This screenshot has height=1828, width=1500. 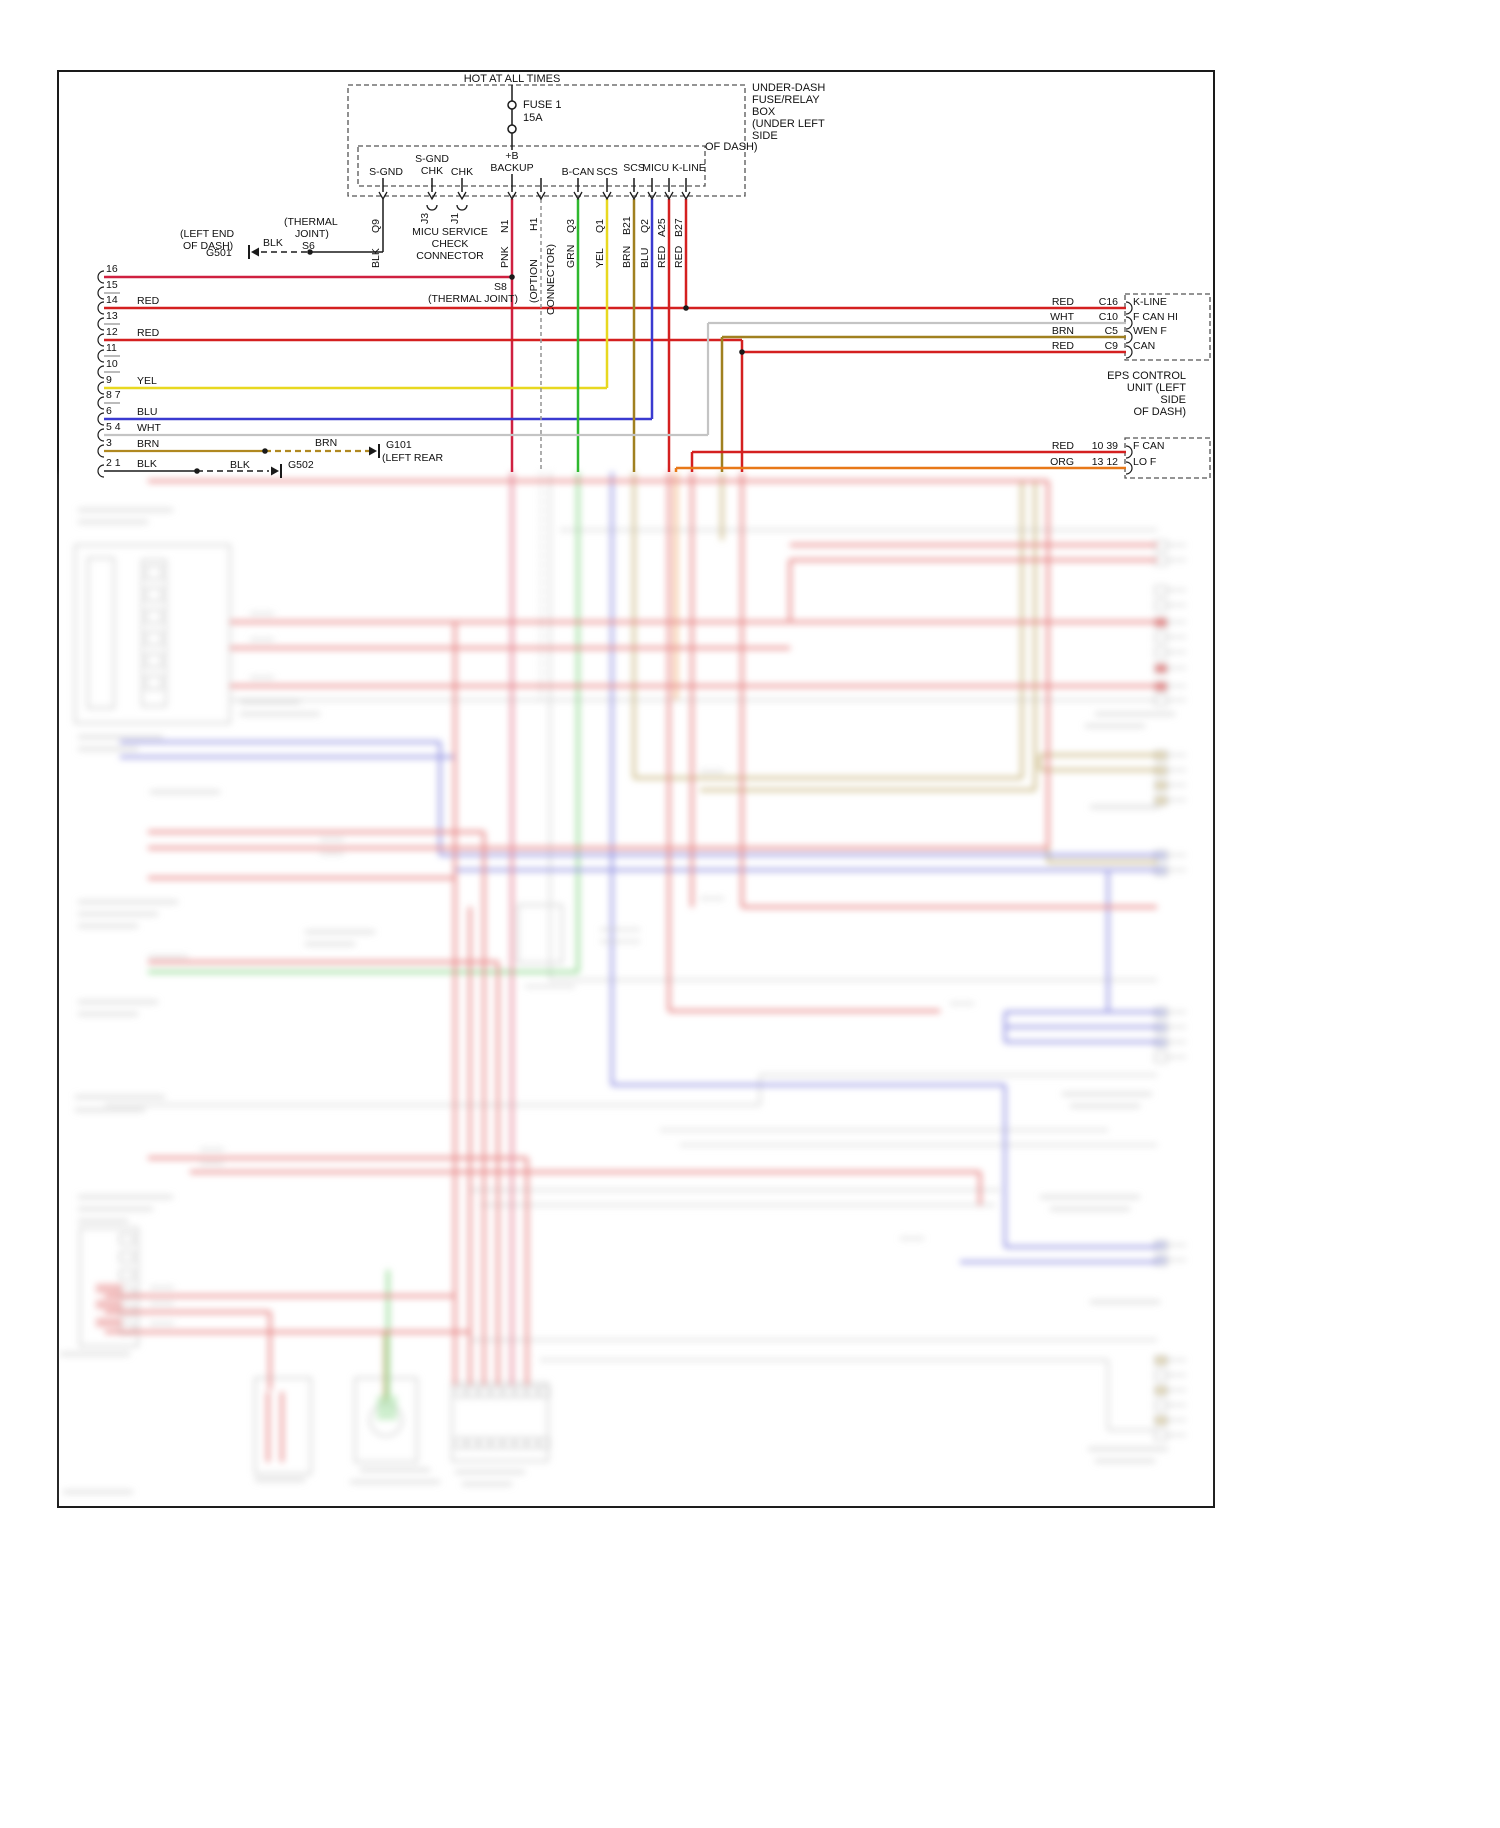 I want to click on g502-name: G502, so click(x=301, y=465).